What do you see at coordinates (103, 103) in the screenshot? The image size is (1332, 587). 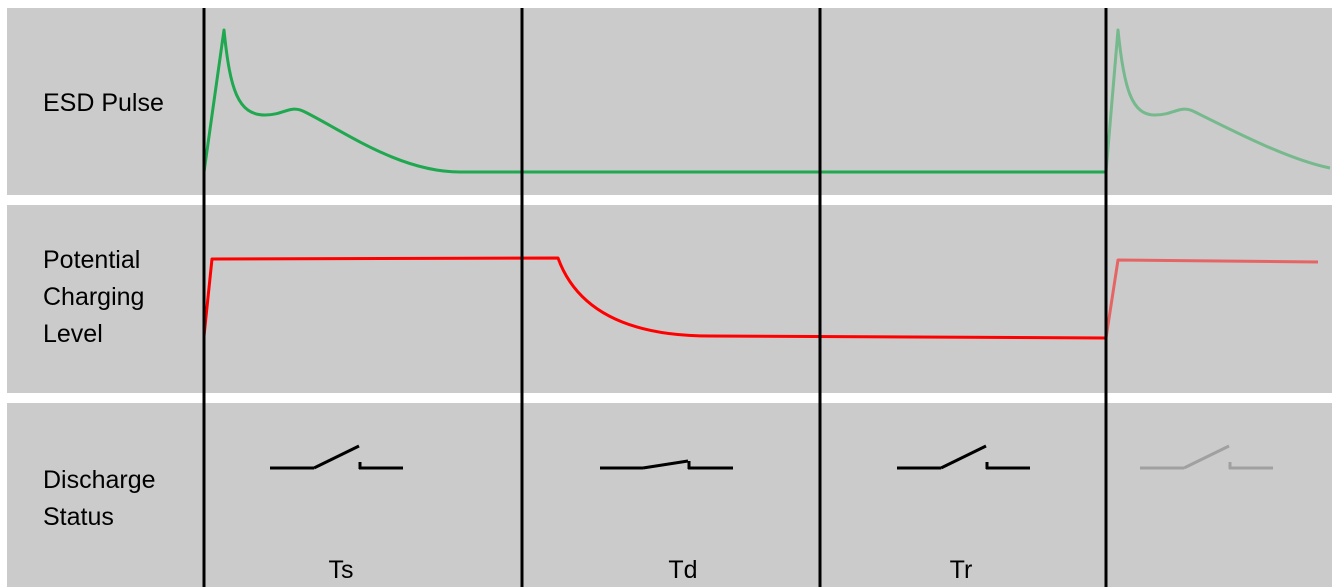 I see `esd-pulse-label: ESD Pulse` at bounding box center [103, 103].